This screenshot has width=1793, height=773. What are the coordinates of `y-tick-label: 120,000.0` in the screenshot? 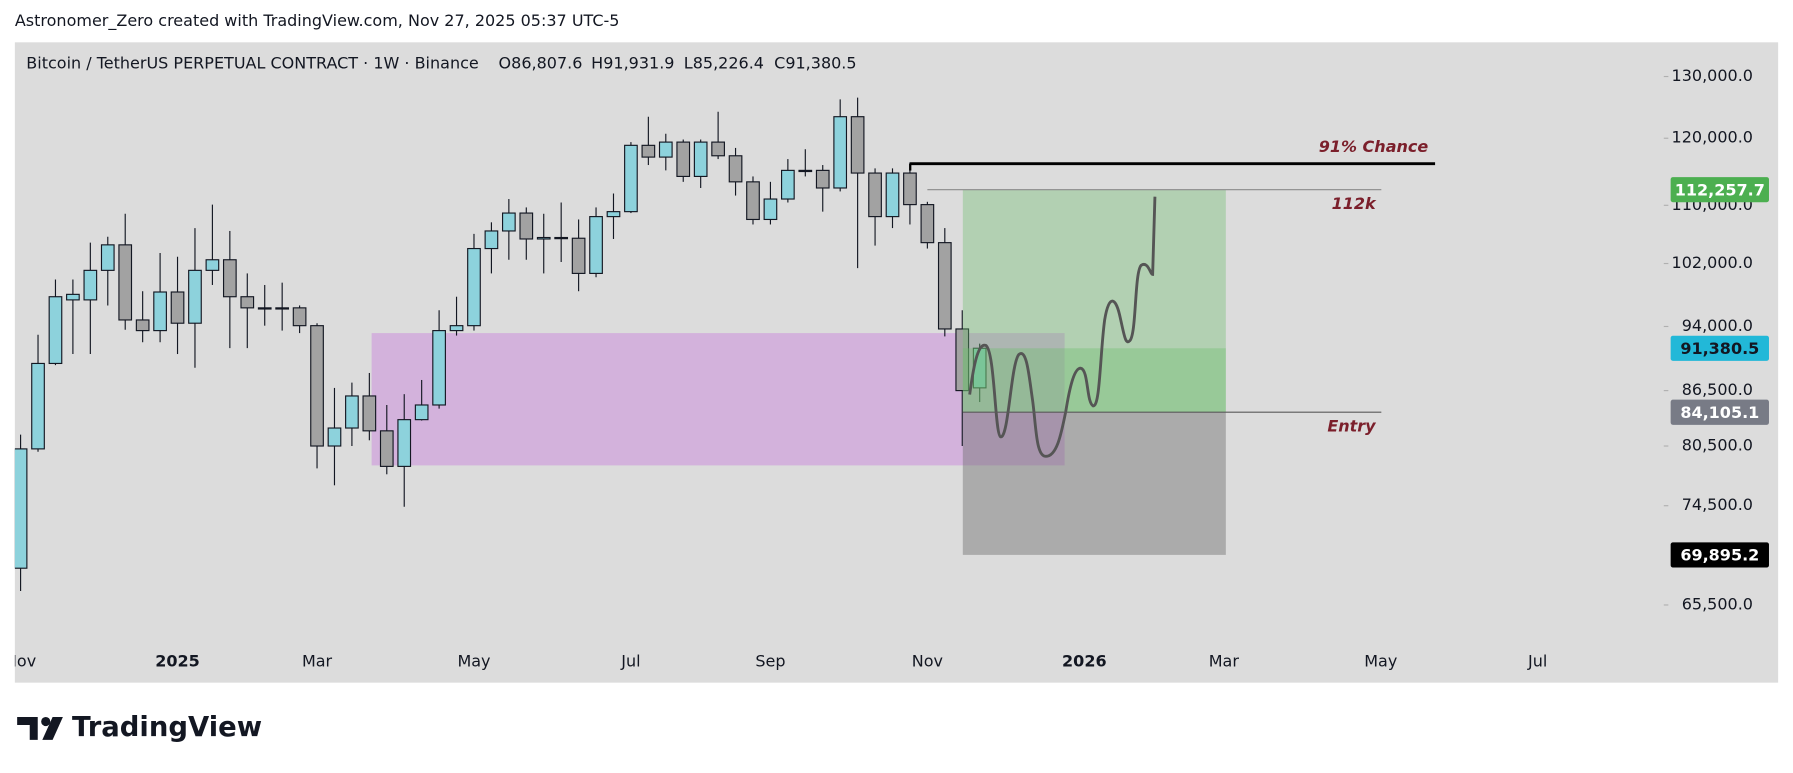 It's located at (1712, 137).